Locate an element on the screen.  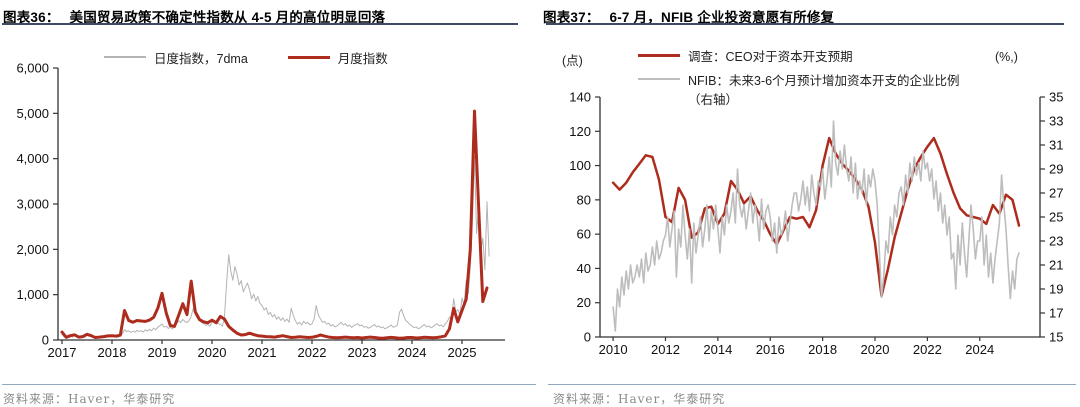
right-axis-tick-label: 29 is located at coordinates (1056, 169).